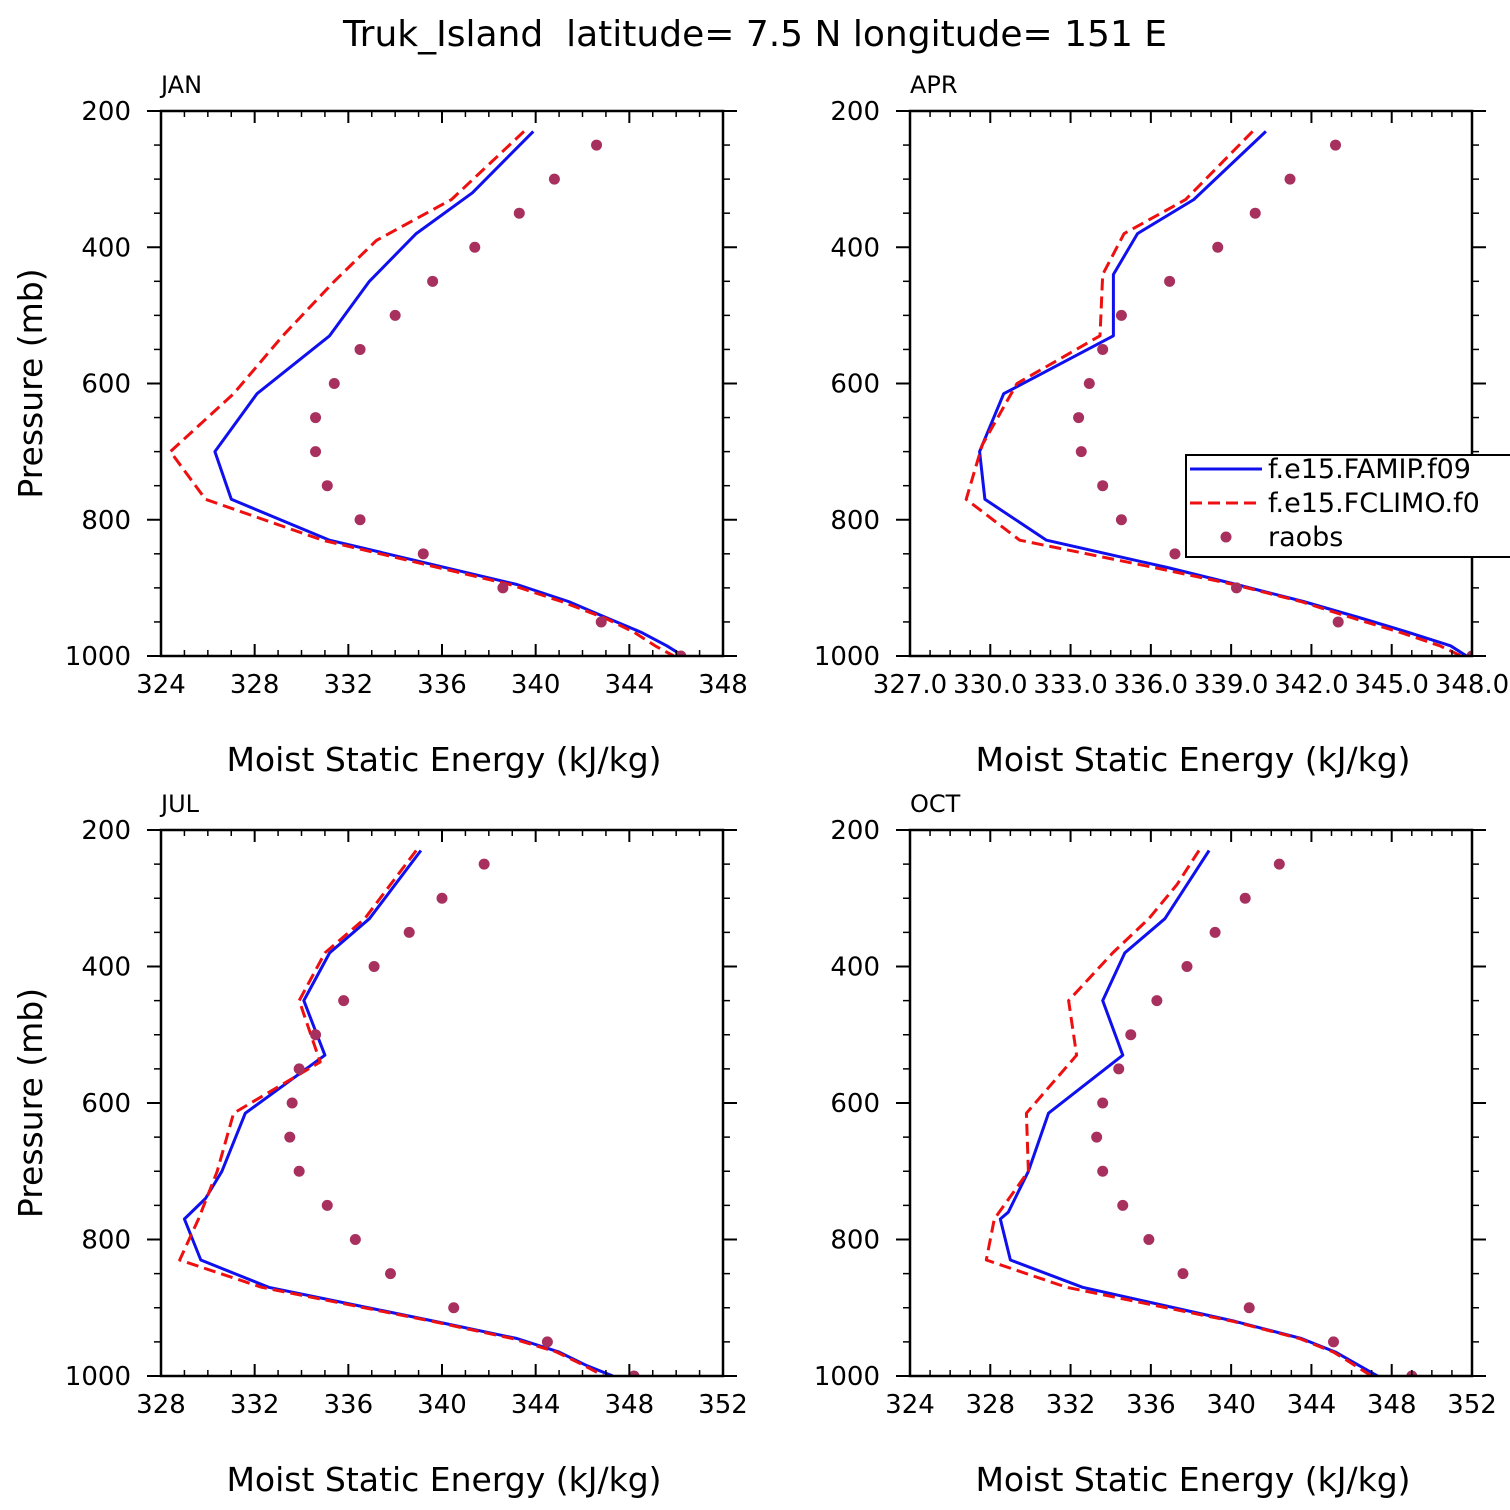 The image size is (1510, 1510). I want to click on x-tick-label: 324, so click(161, 685).